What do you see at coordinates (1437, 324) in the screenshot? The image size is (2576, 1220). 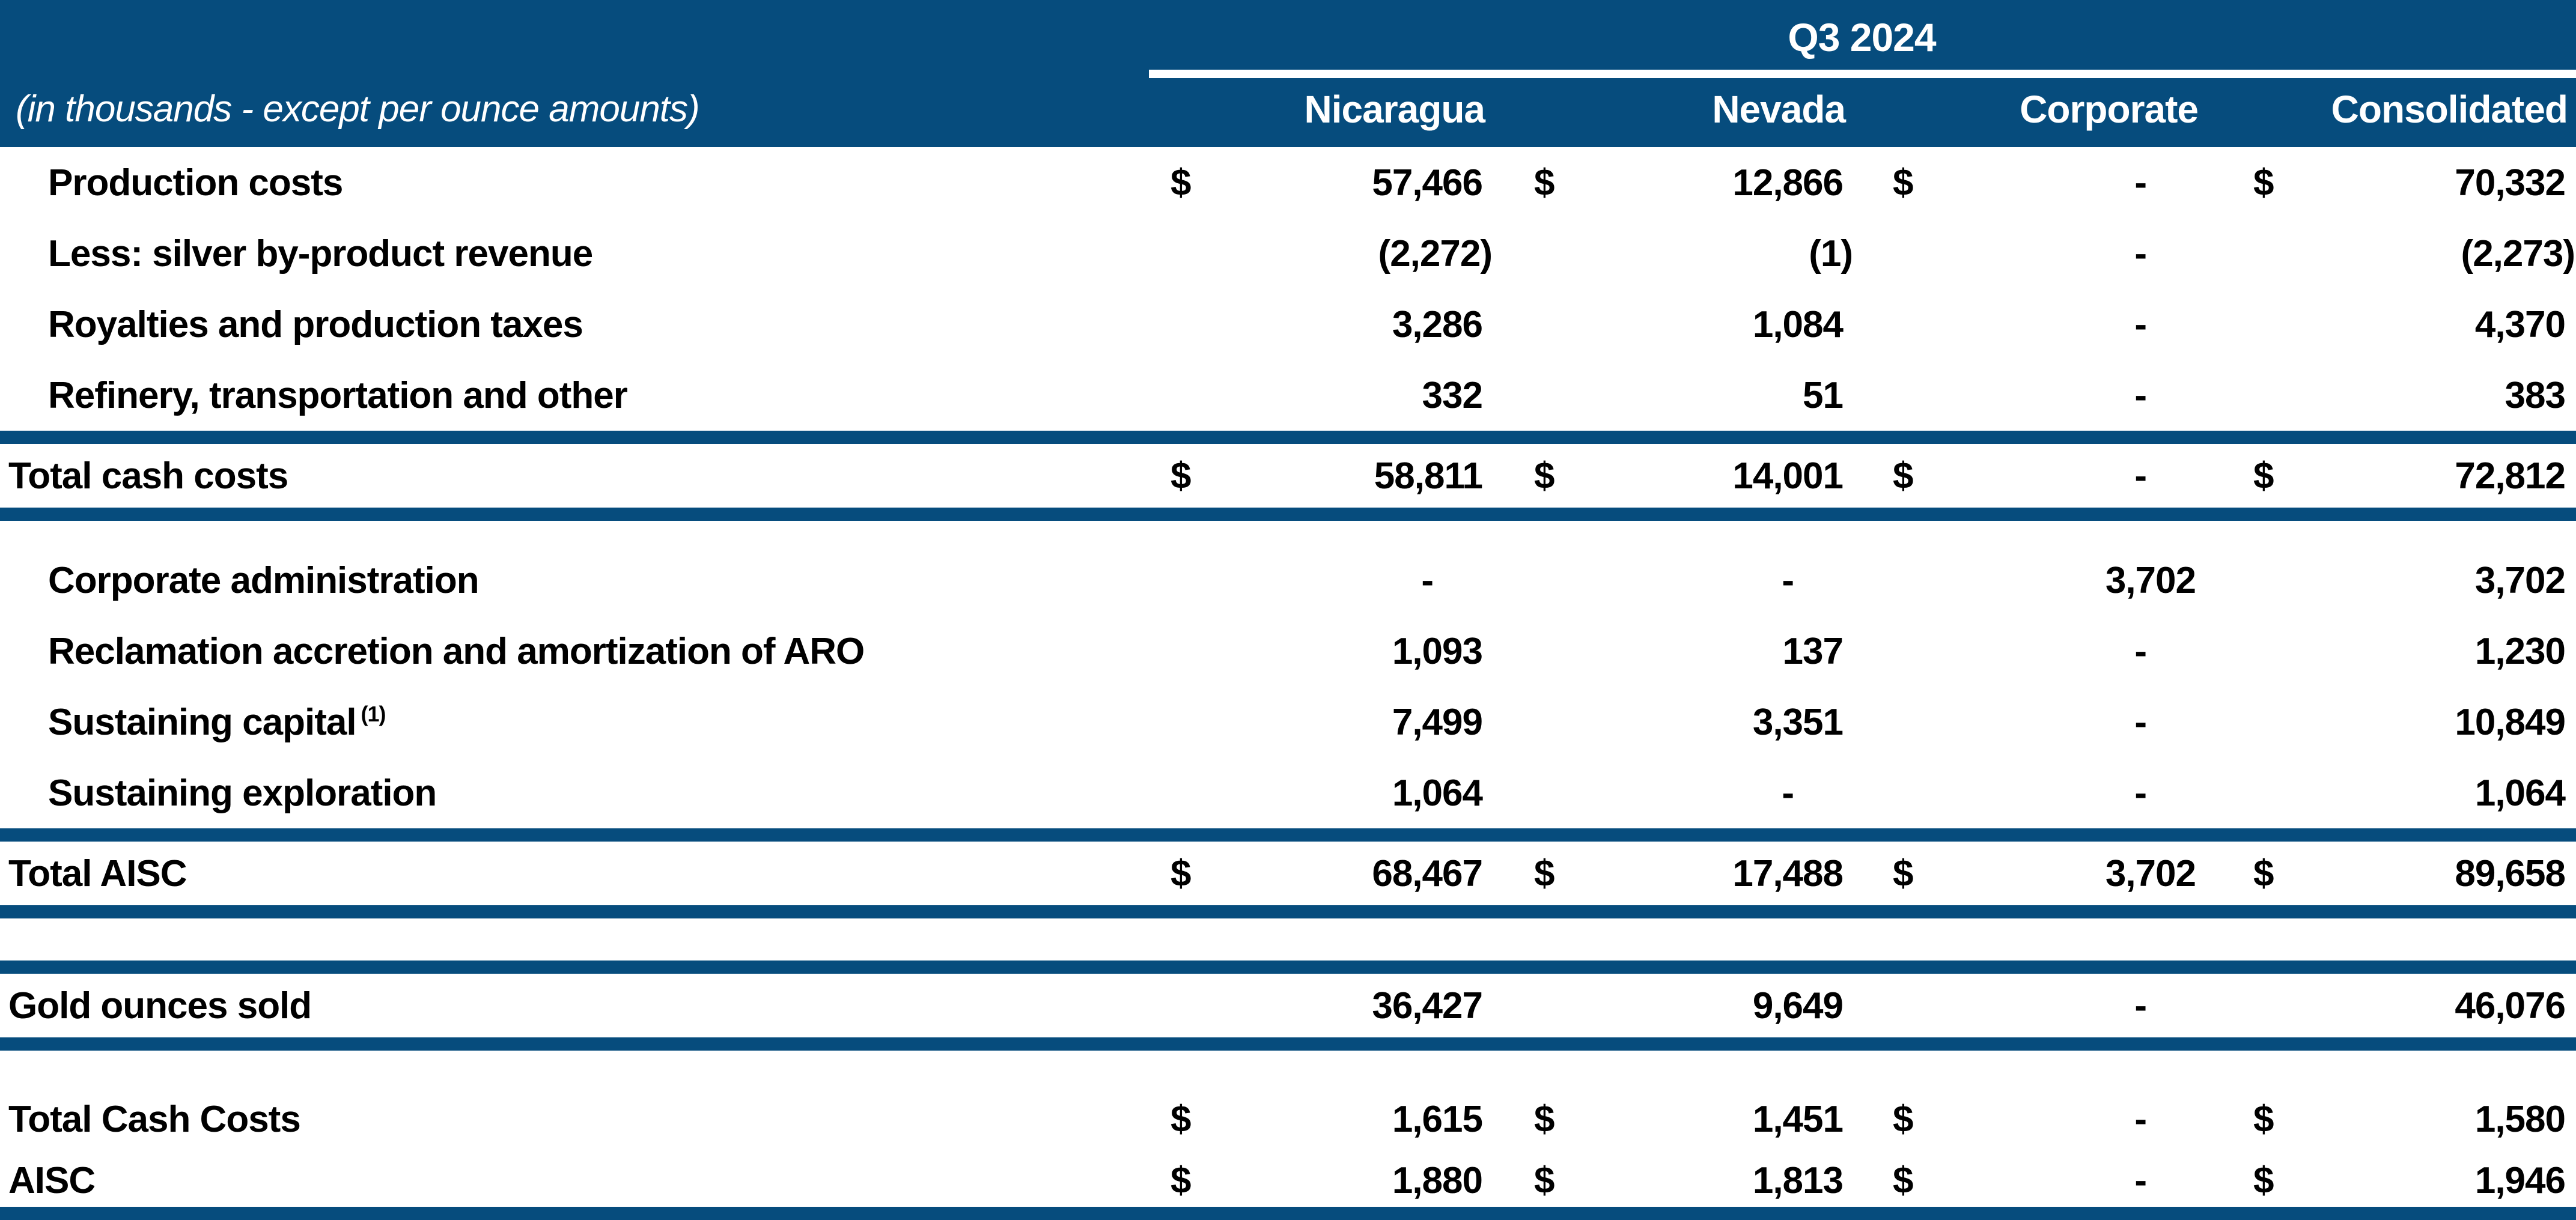 I see `cell-value: 3,286` at bounding box center [1437, 324].